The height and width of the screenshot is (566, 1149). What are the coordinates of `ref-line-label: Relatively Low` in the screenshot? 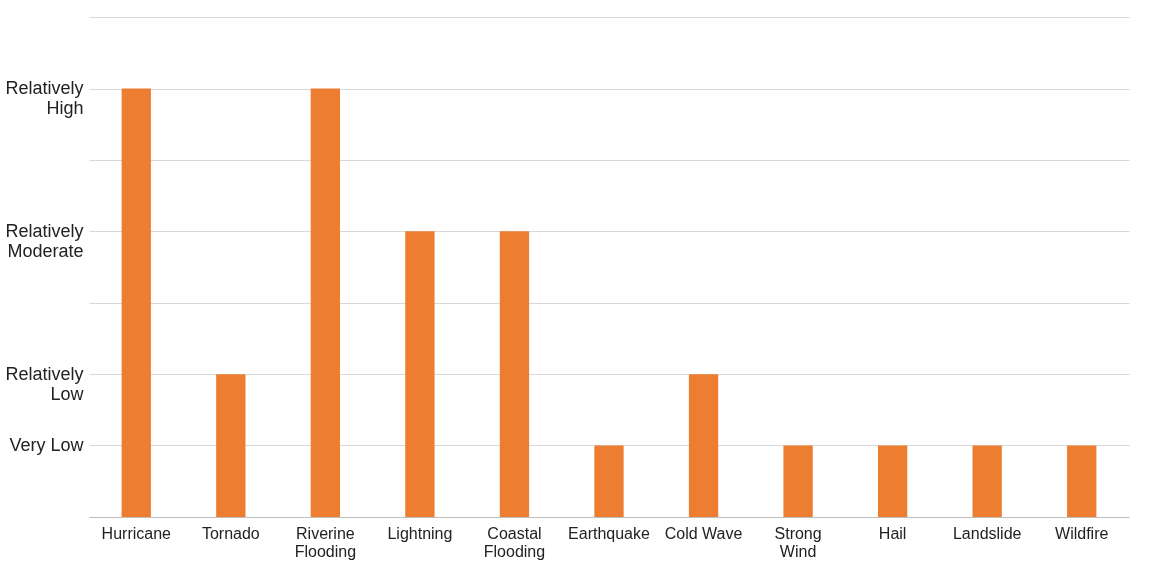 It's located at (45, 383).